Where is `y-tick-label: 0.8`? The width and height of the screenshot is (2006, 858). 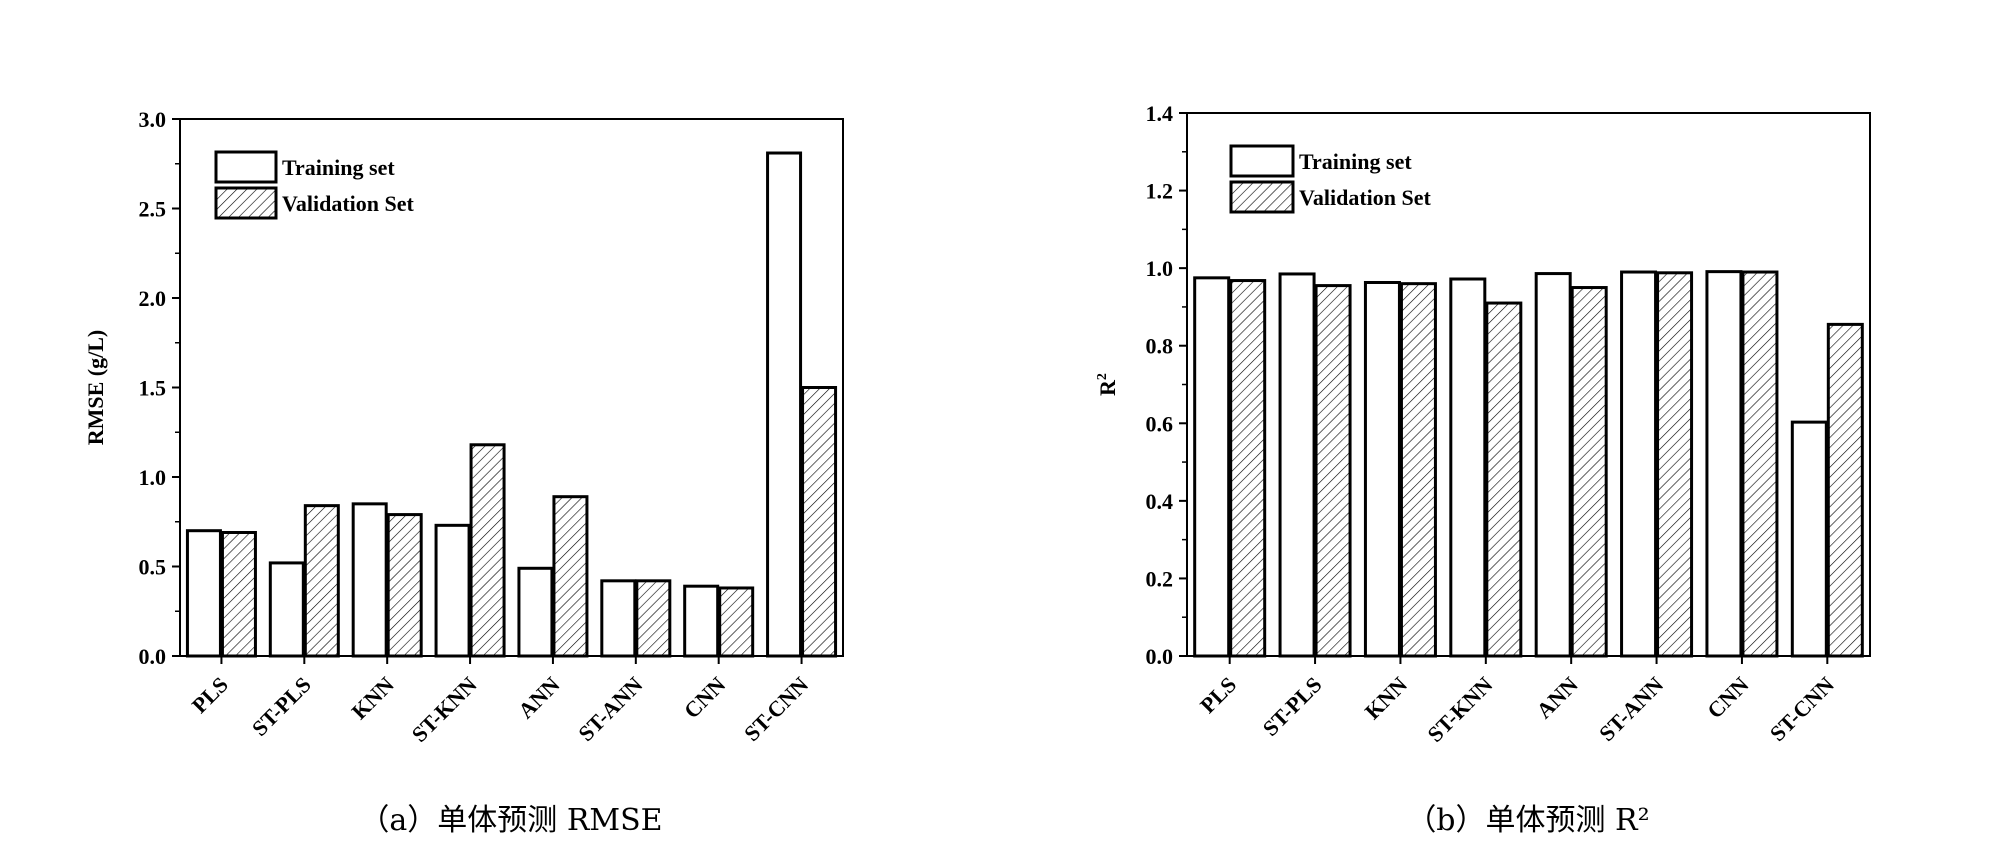
y-tick-label: 0.8 is located at coordinates (1160, 346).